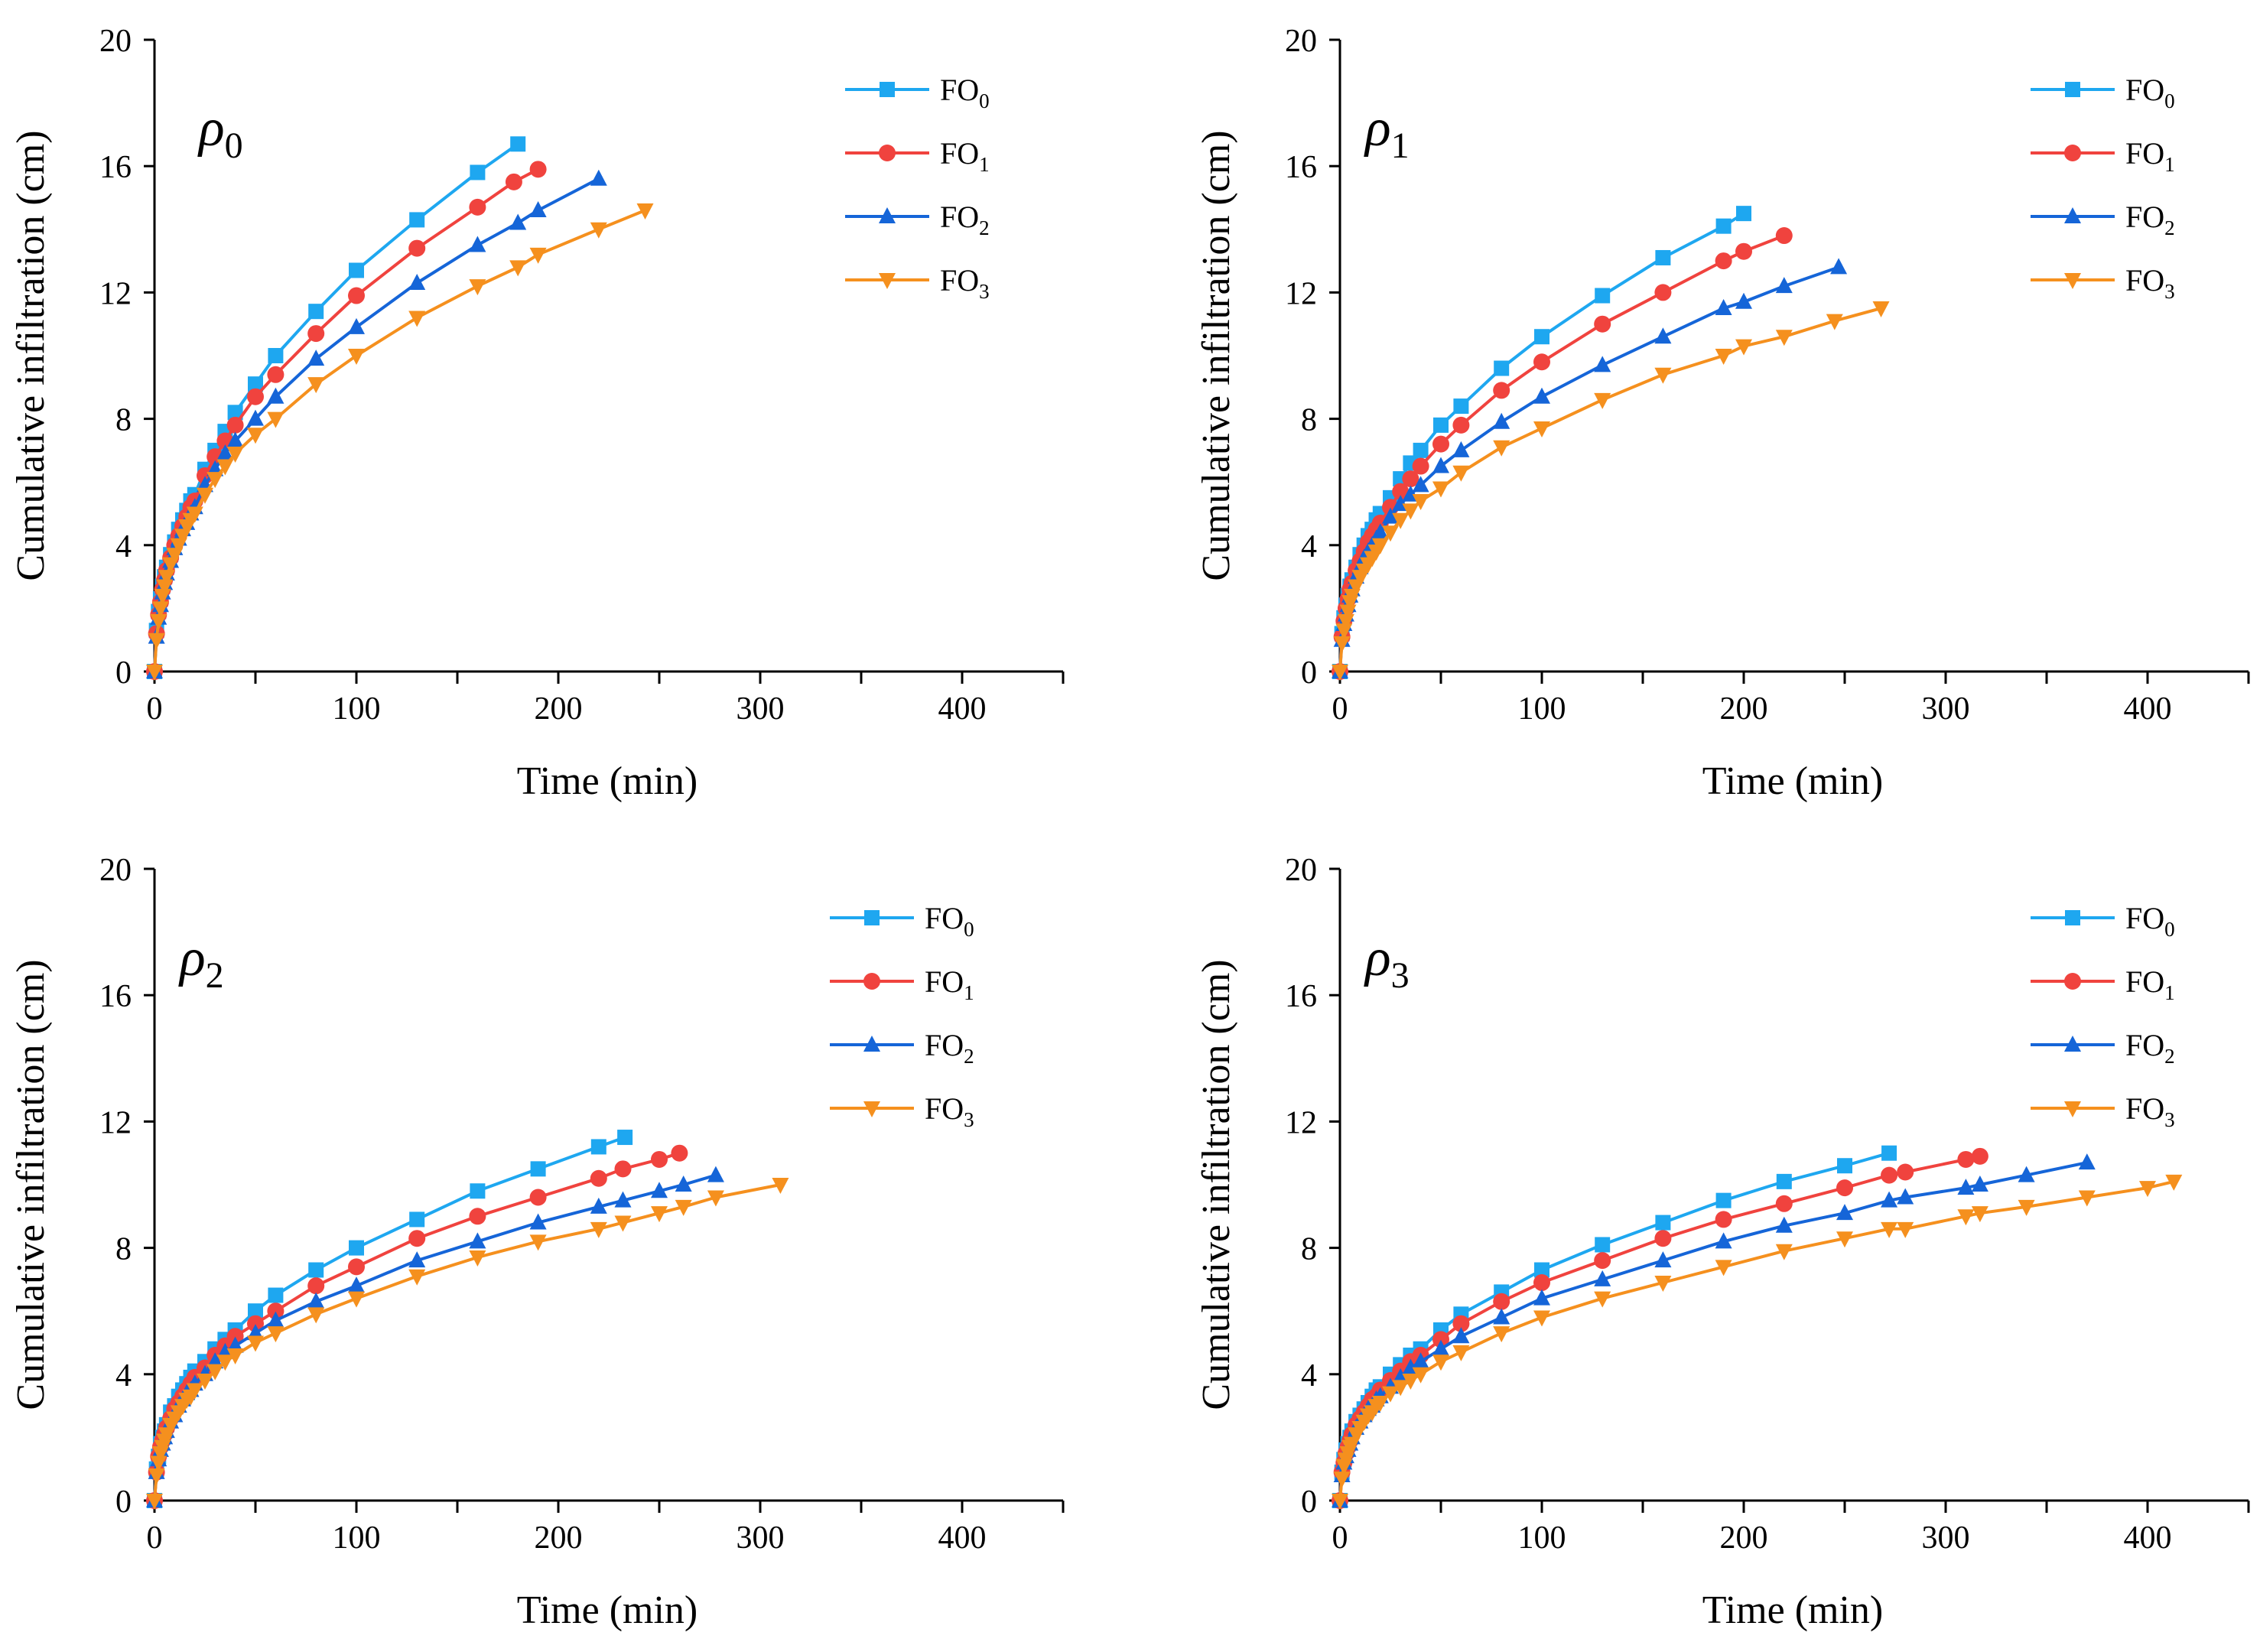 This screenshot has width=2260, height=1652. I want to click on y-tick-label: 0, so click(1309, 673).